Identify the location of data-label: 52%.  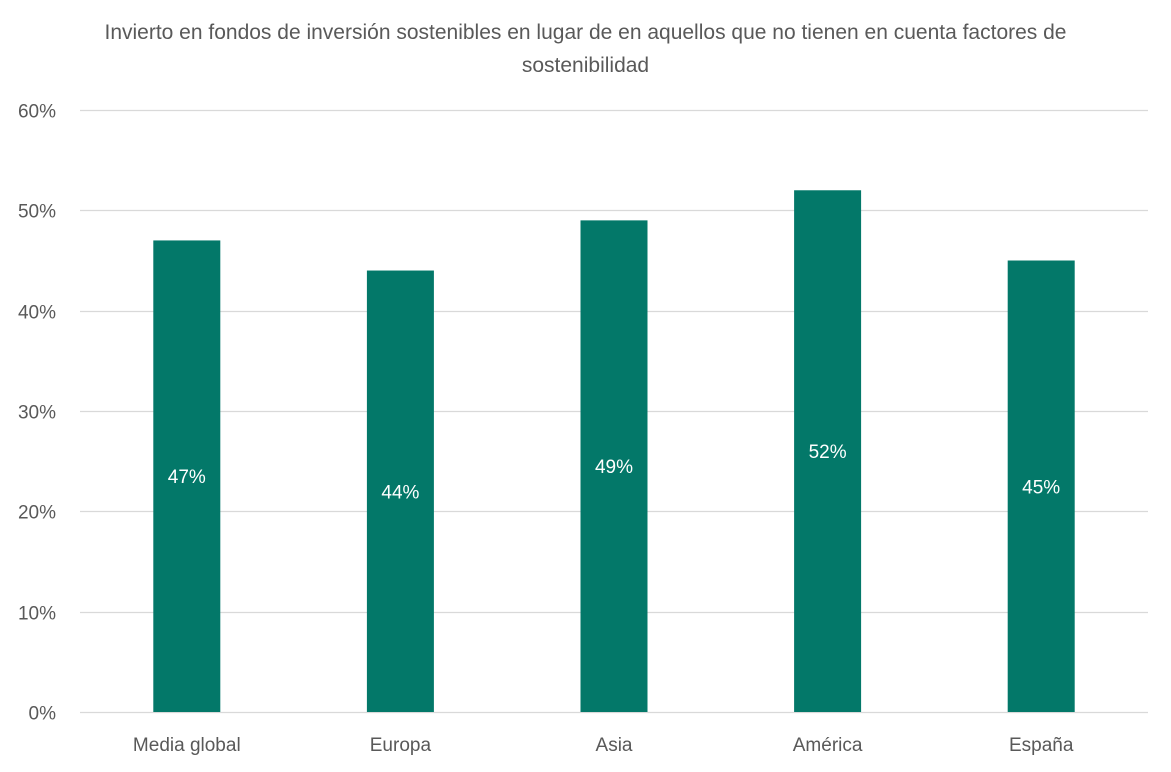
(828, 452).